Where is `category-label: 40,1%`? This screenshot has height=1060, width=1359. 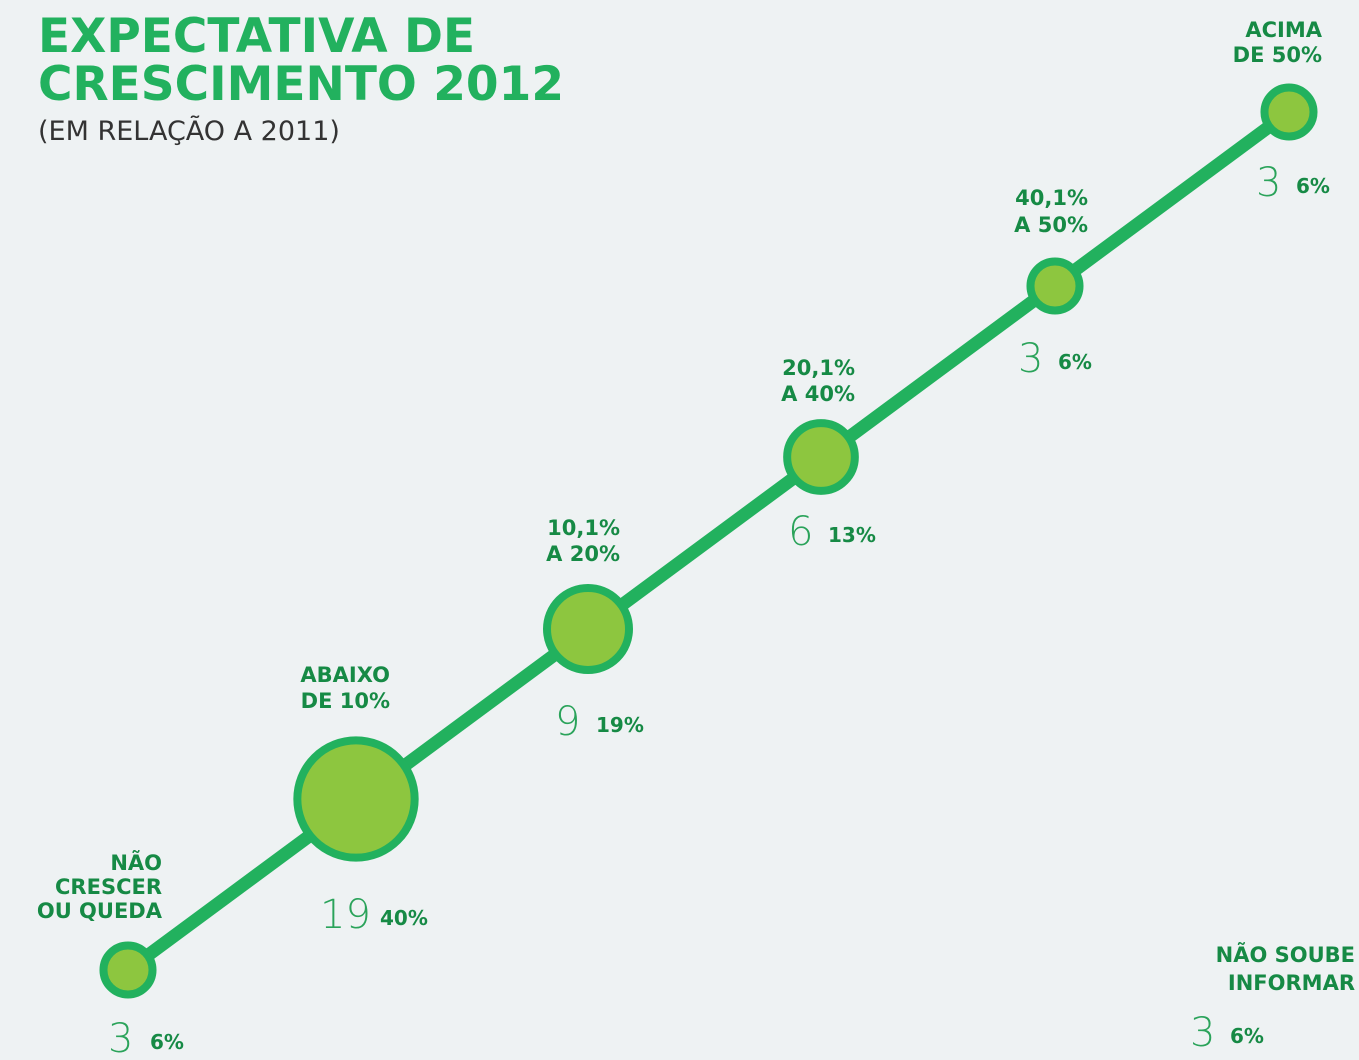
category-label: 40,1% is located at coordinates (1051, 198).